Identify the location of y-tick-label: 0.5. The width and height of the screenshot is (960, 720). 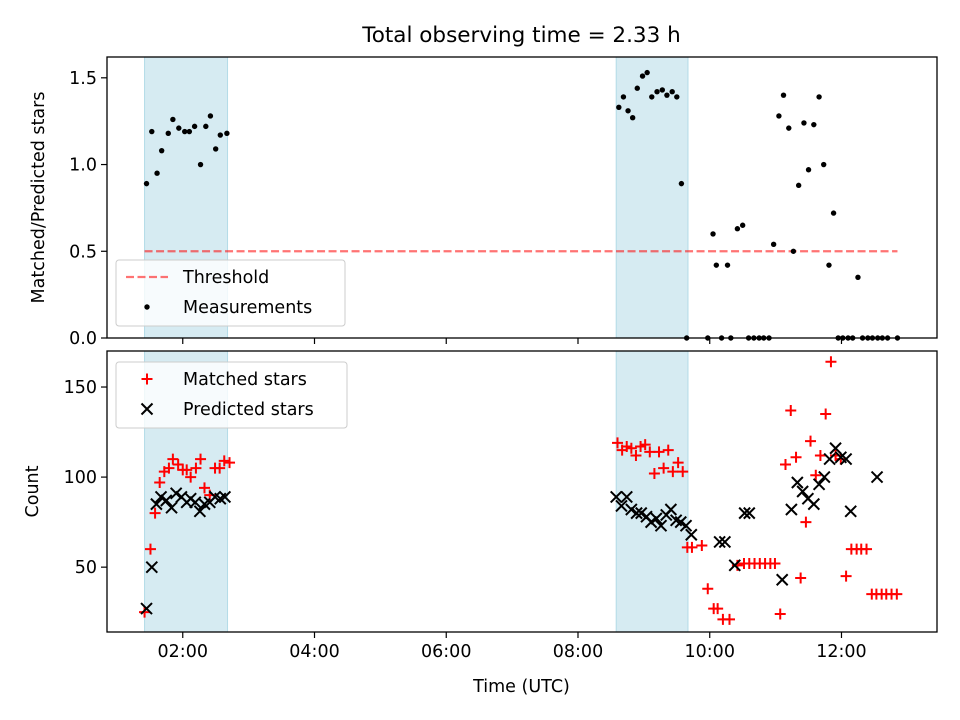
(83, 252).